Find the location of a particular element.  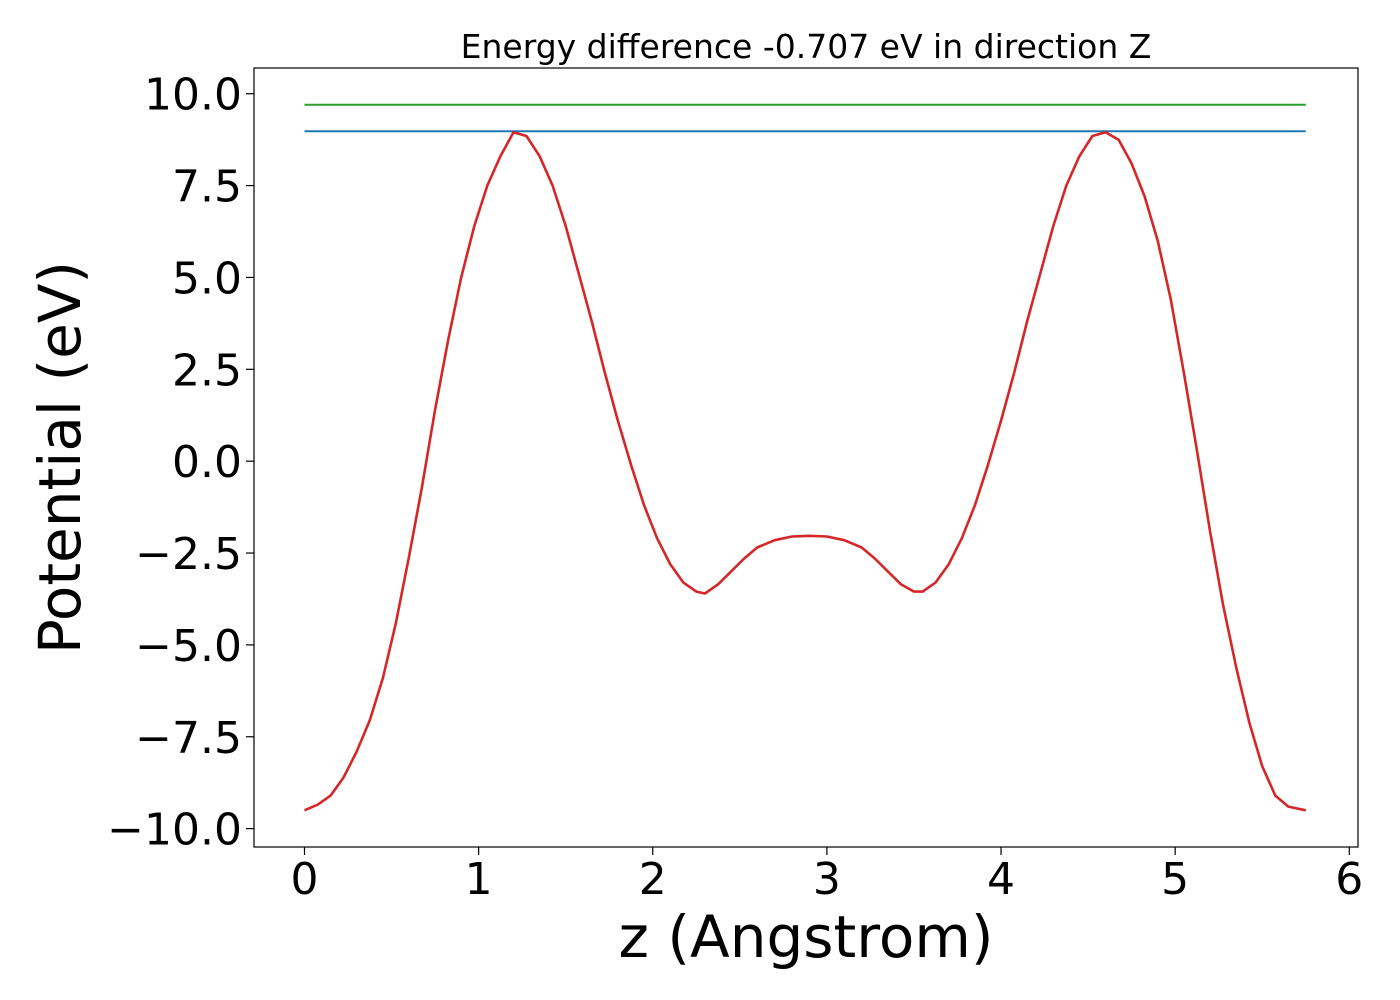

y-axis-label: Potential (eV) is located at coordinates (60, 457).